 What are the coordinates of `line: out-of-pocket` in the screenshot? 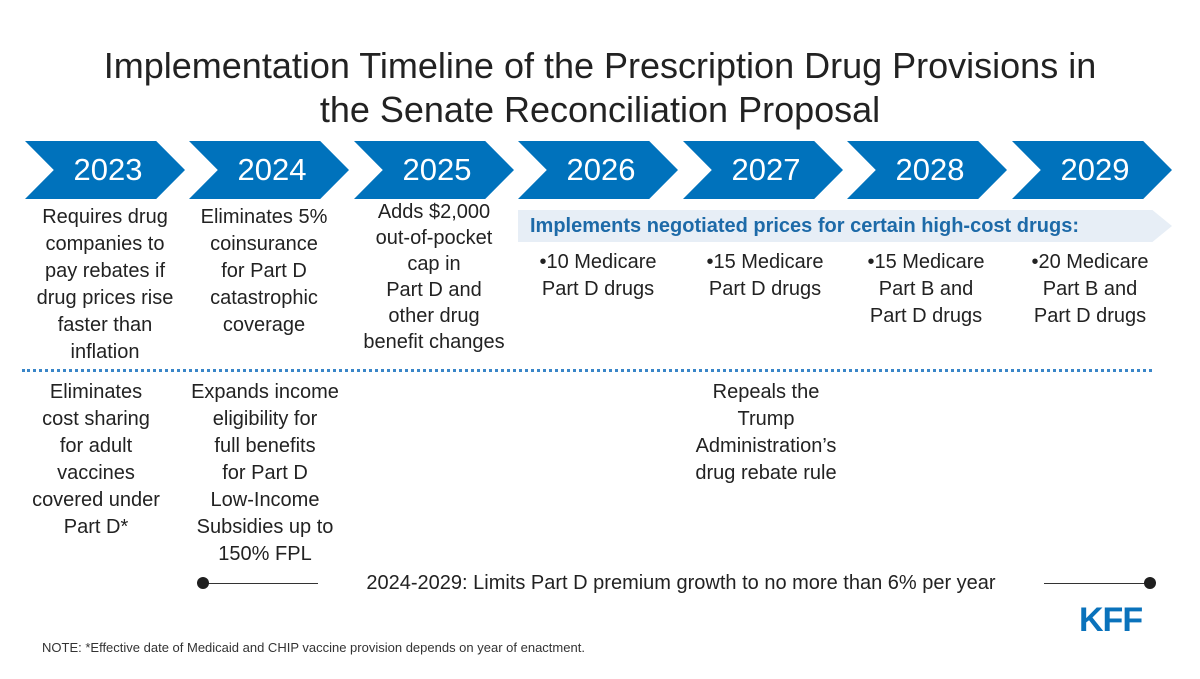 It's located at (434, 238).